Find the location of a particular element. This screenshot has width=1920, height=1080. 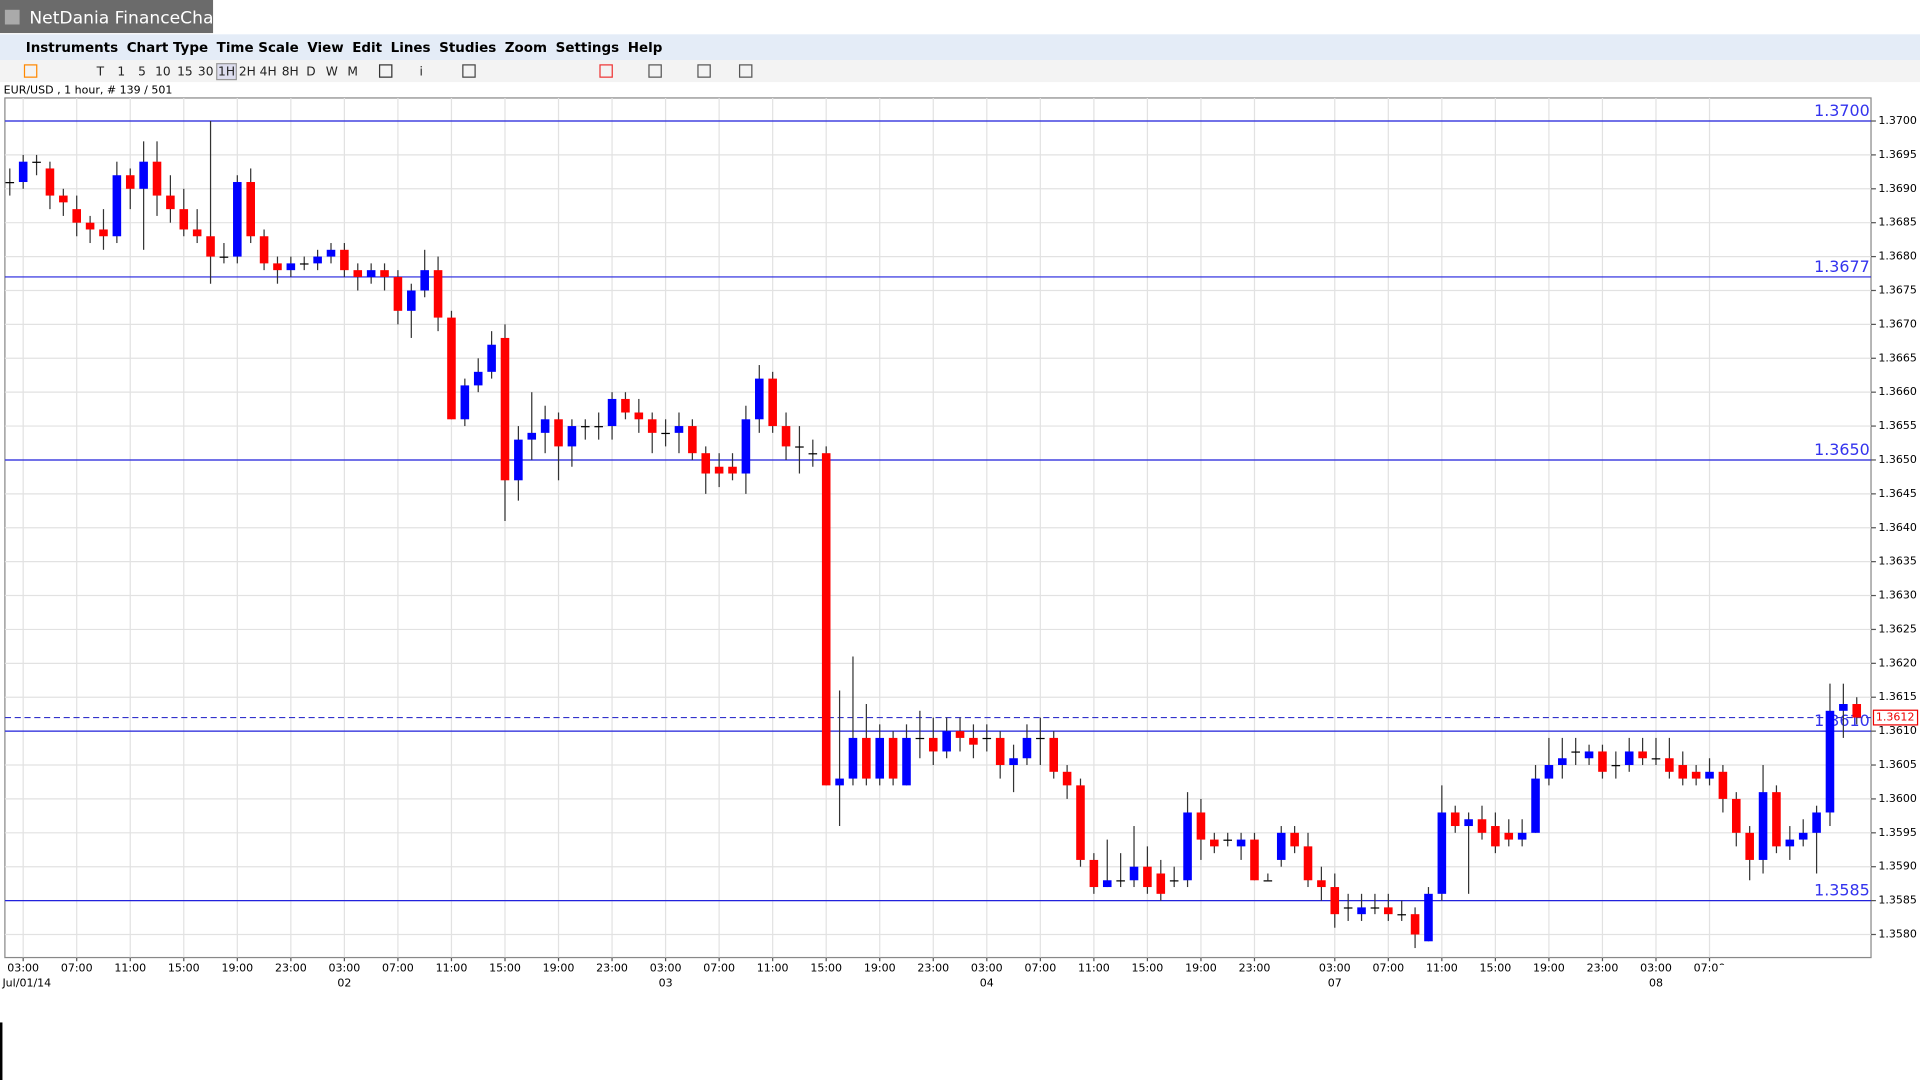

y-tick-label: 1.3600 is located at coordinates (1897, 798).